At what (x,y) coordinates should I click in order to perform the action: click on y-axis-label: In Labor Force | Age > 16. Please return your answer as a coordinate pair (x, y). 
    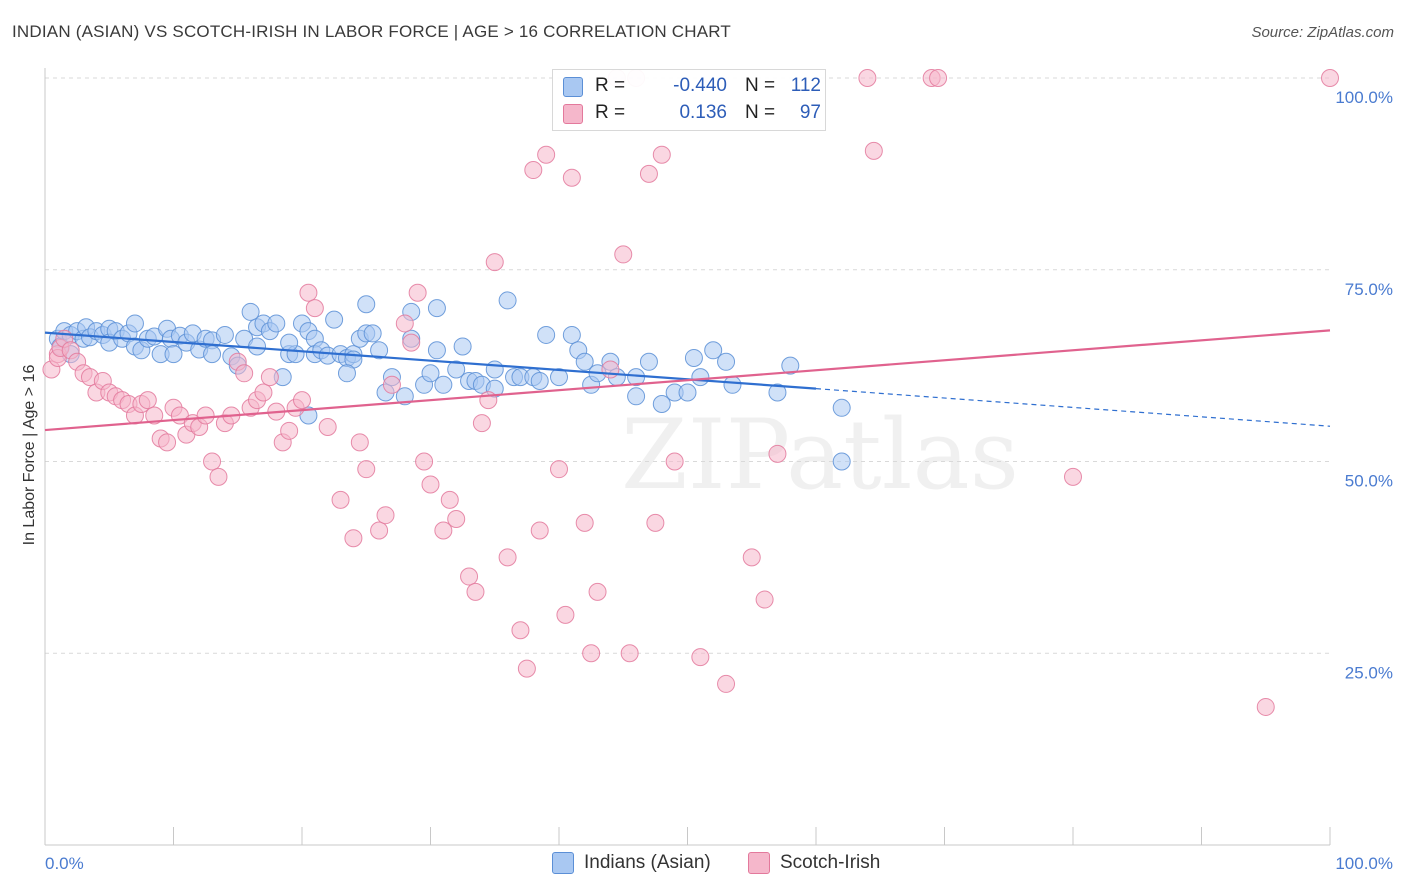
    Looking at the image, I should click on (29, 455).